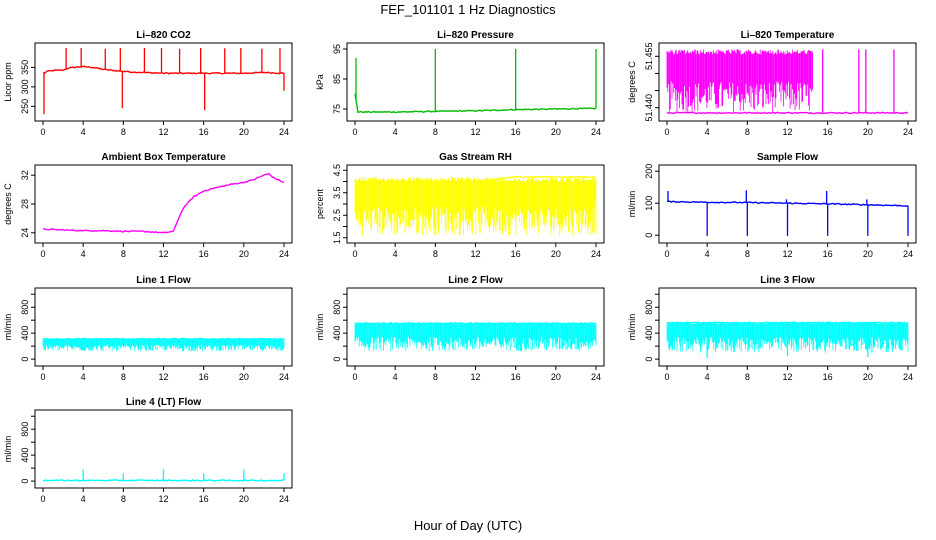 The height and width of the screenshot is (540, 936). What do you see at coordinates (649, 171) in the screenshot?
I see `y-tick-label: 200` at bounding box center [649, 171].